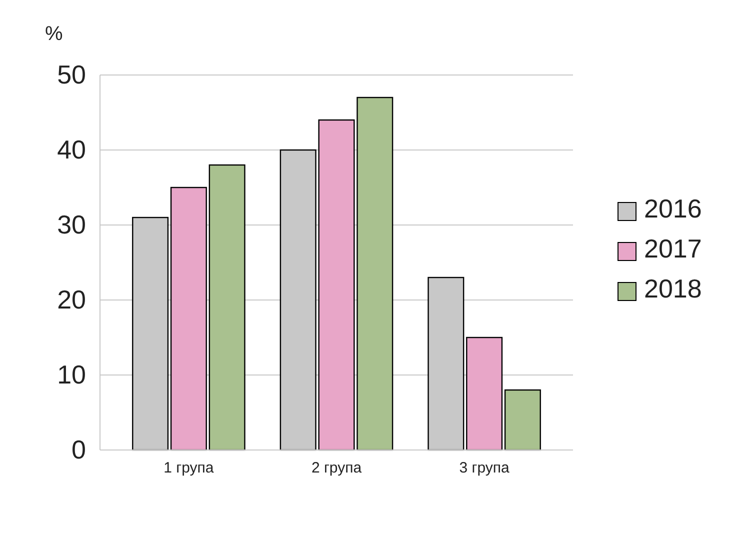 This screenshot has height=535, width=753. Describe the element at coordinates (673, 289) in the screenshot. I see `legend-label: 2018` at that location.